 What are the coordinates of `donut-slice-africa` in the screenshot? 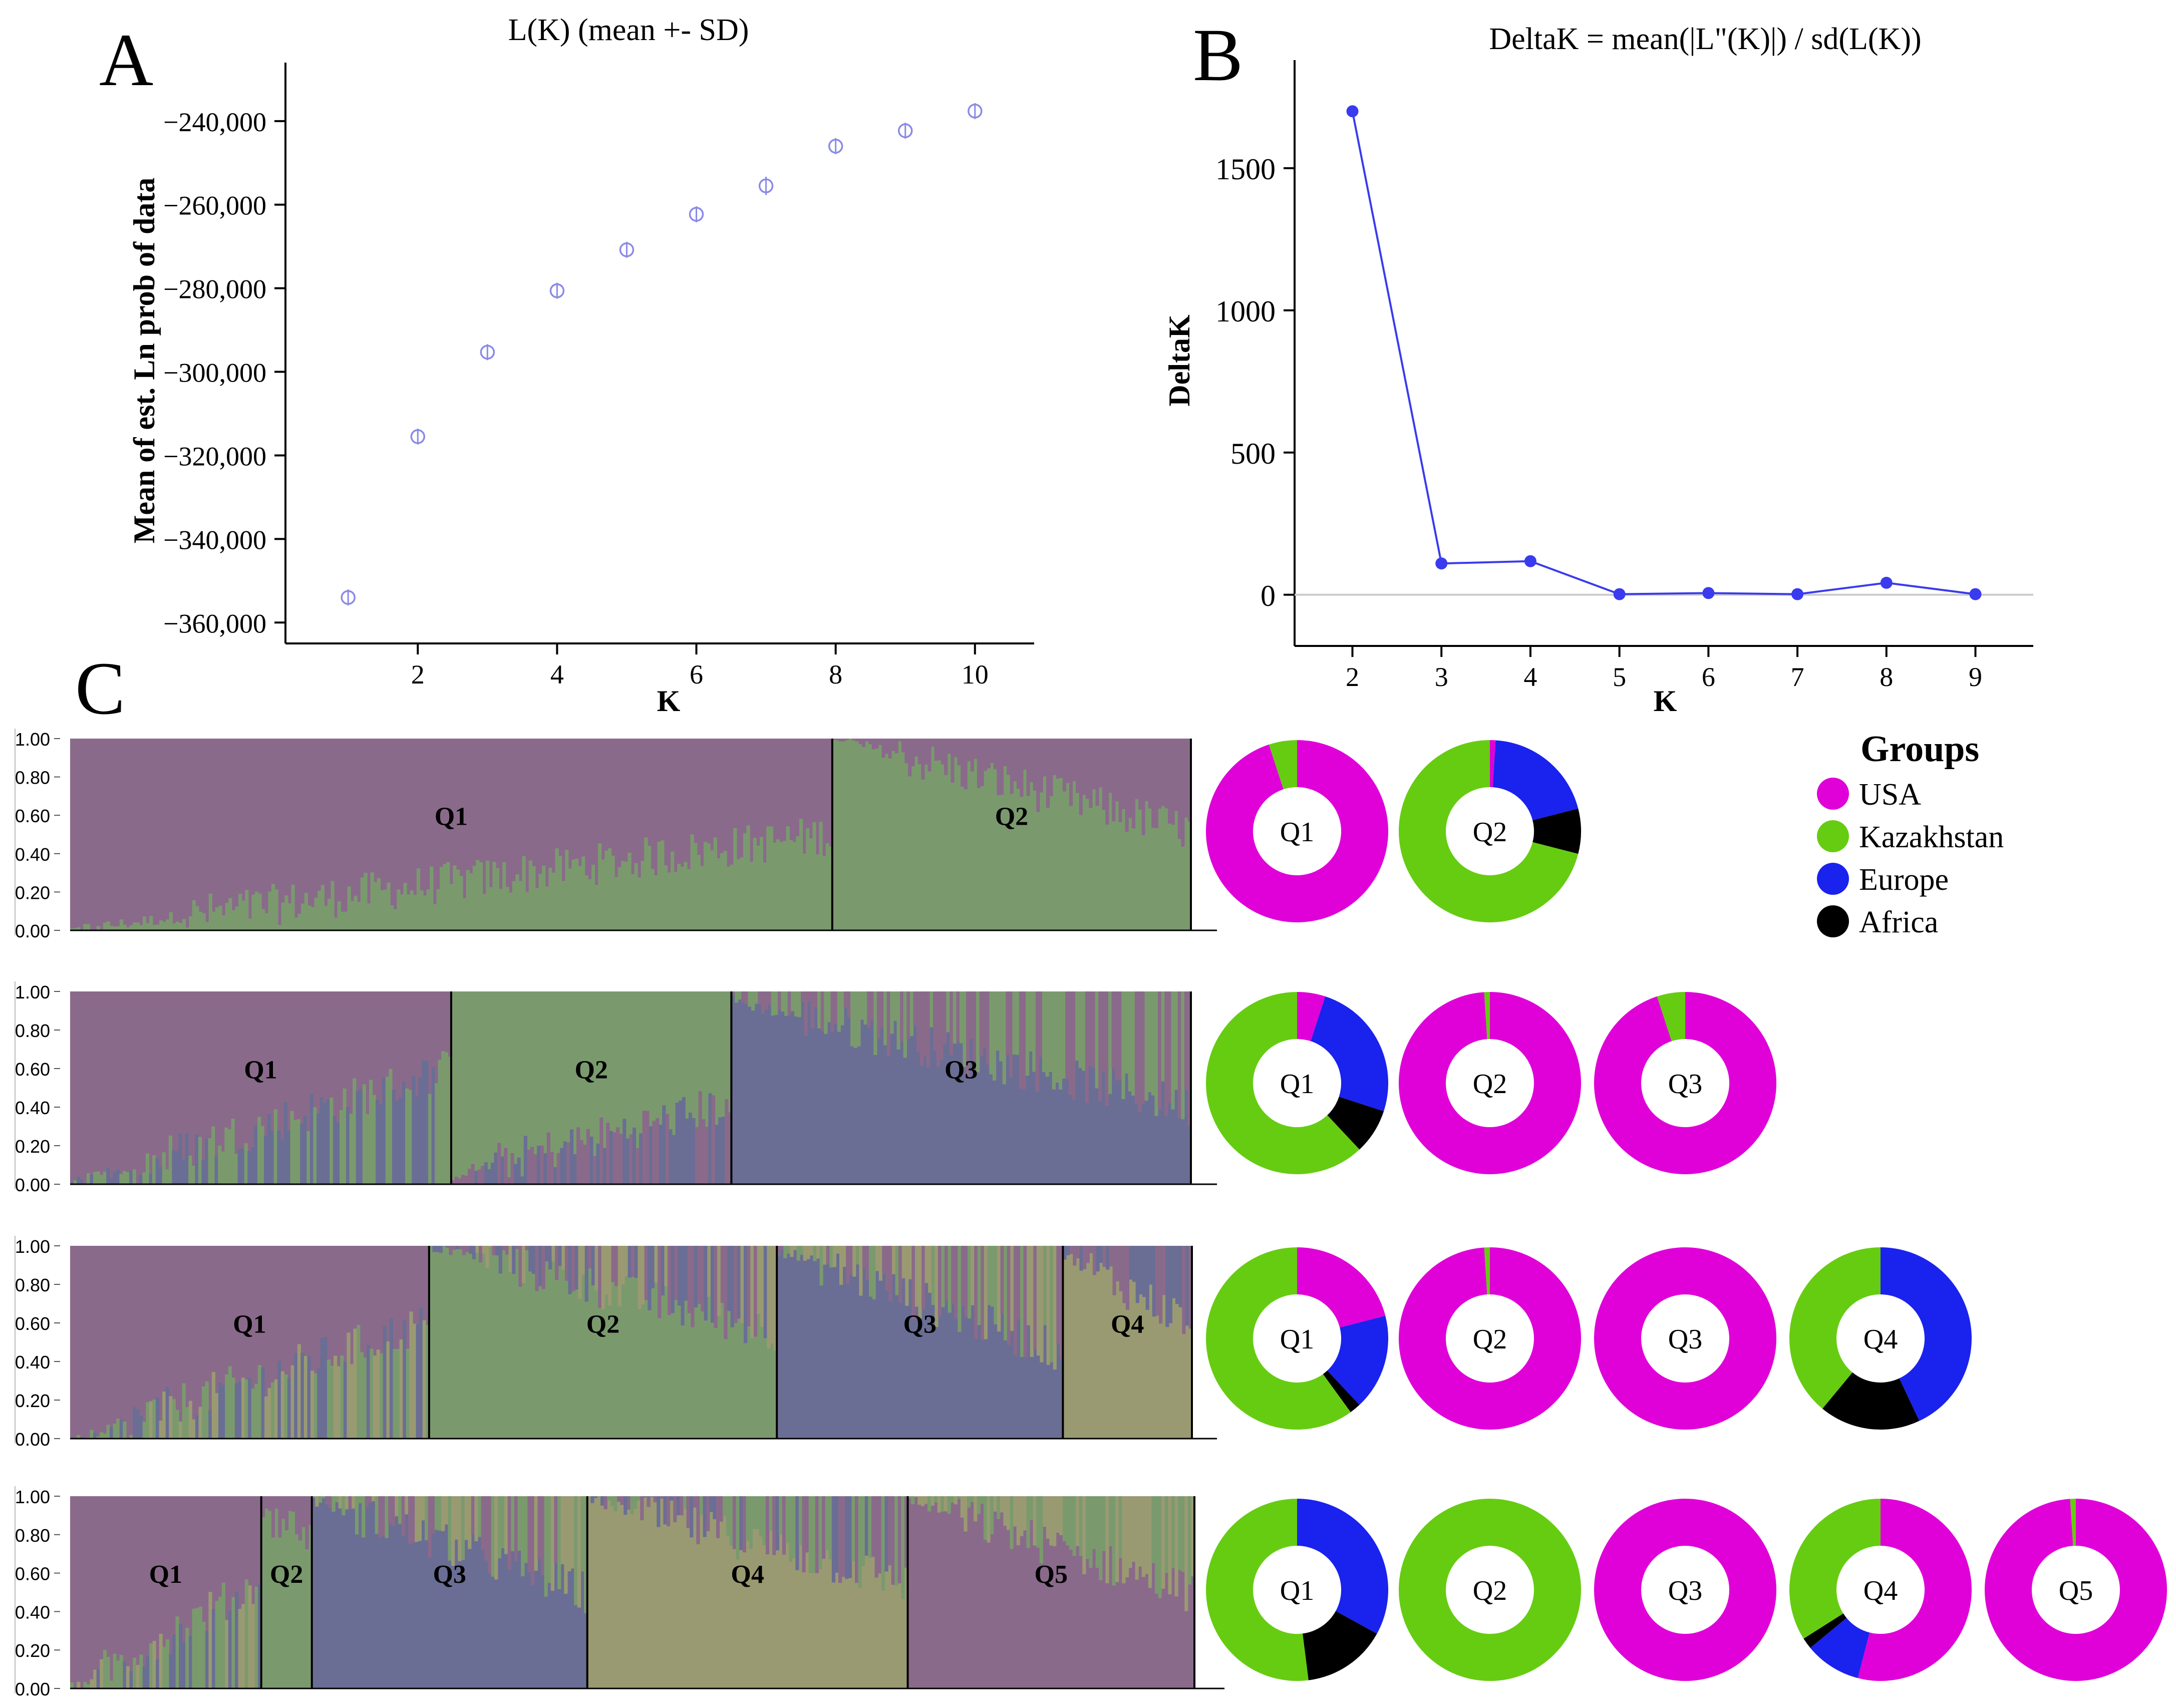 It's located at (1871, 1401).